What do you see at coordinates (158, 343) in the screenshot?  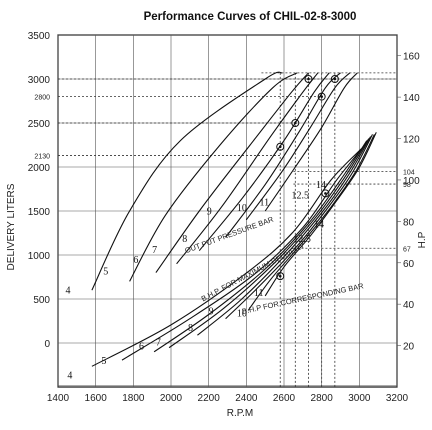 I see `hp-curve-label: 7` at bounding box center [158, 343].